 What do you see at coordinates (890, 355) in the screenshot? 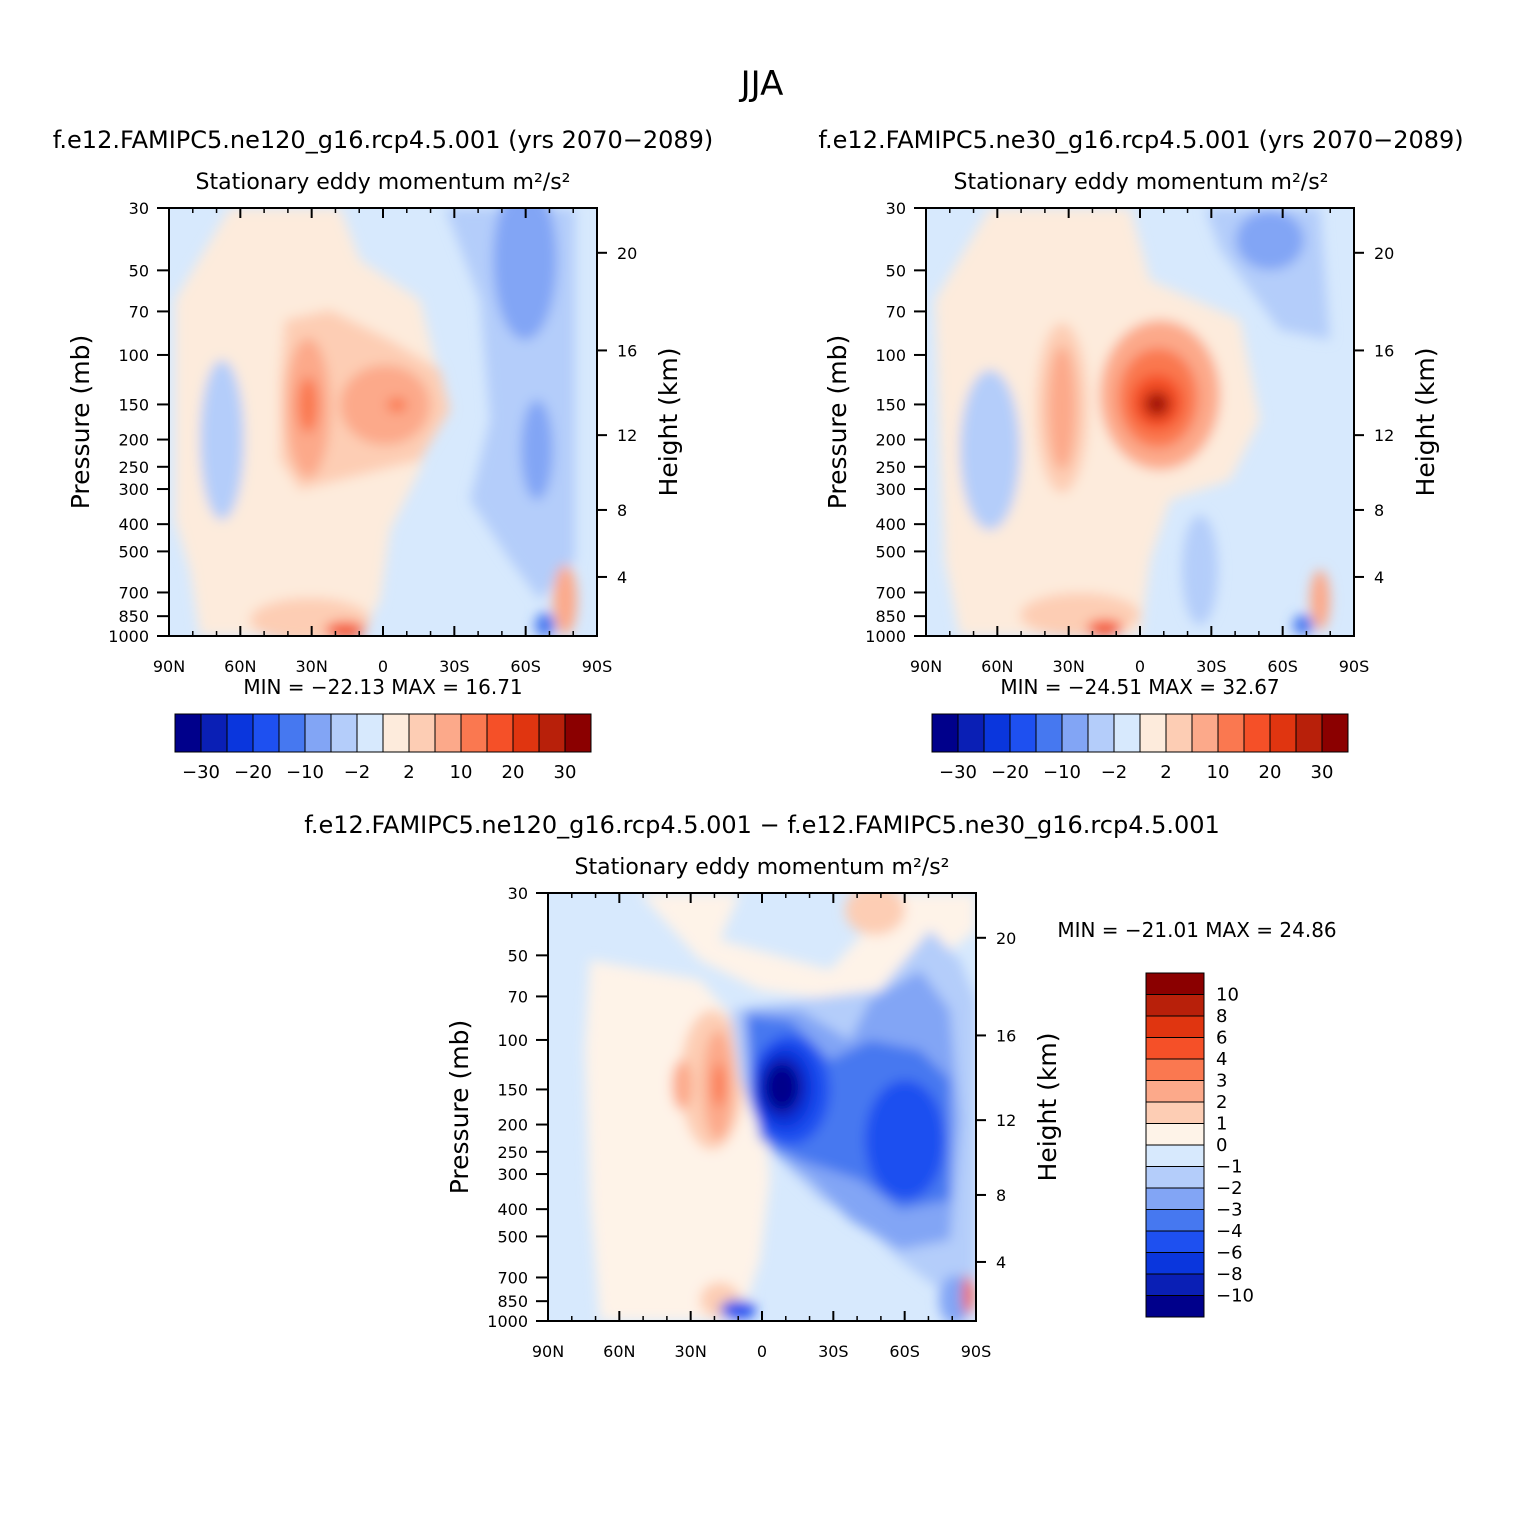
I see `y-tick-label: 100` at bounding box center [890, 355].